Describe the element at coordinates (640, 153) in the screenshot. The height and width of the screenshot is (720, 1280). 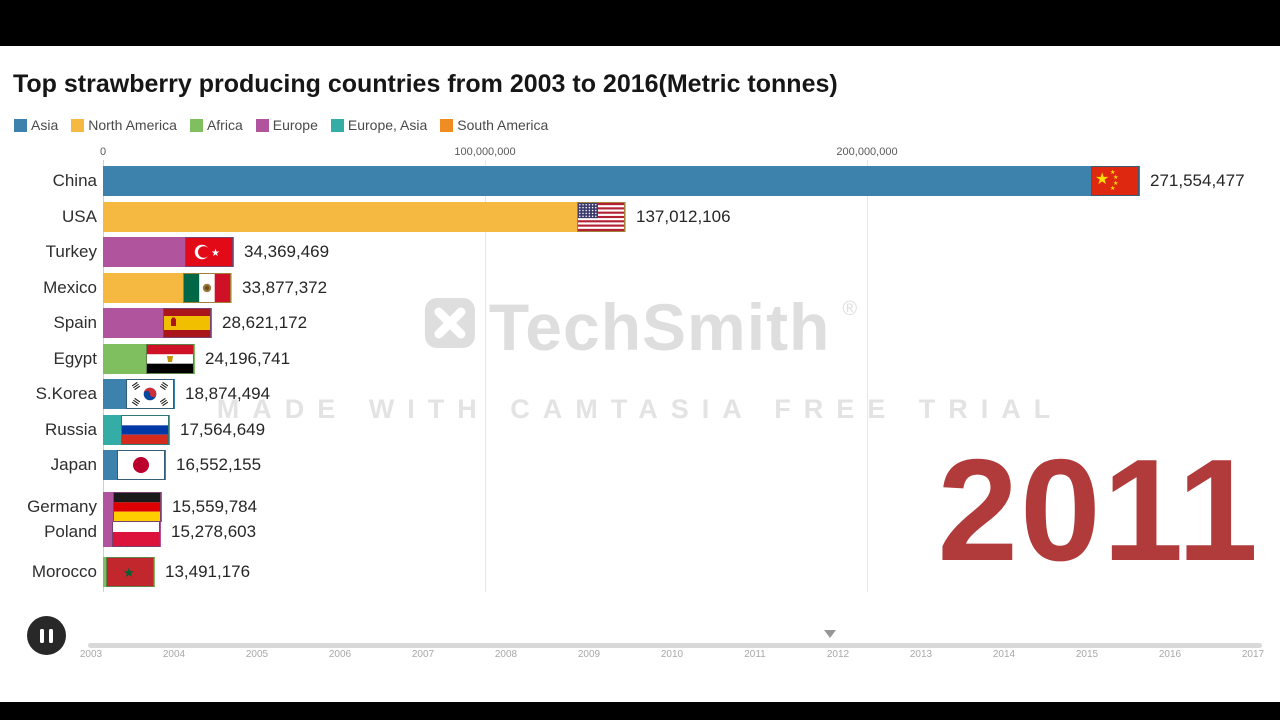
I see `x-axis: 0 100,000,000 200,000,000` at that location.